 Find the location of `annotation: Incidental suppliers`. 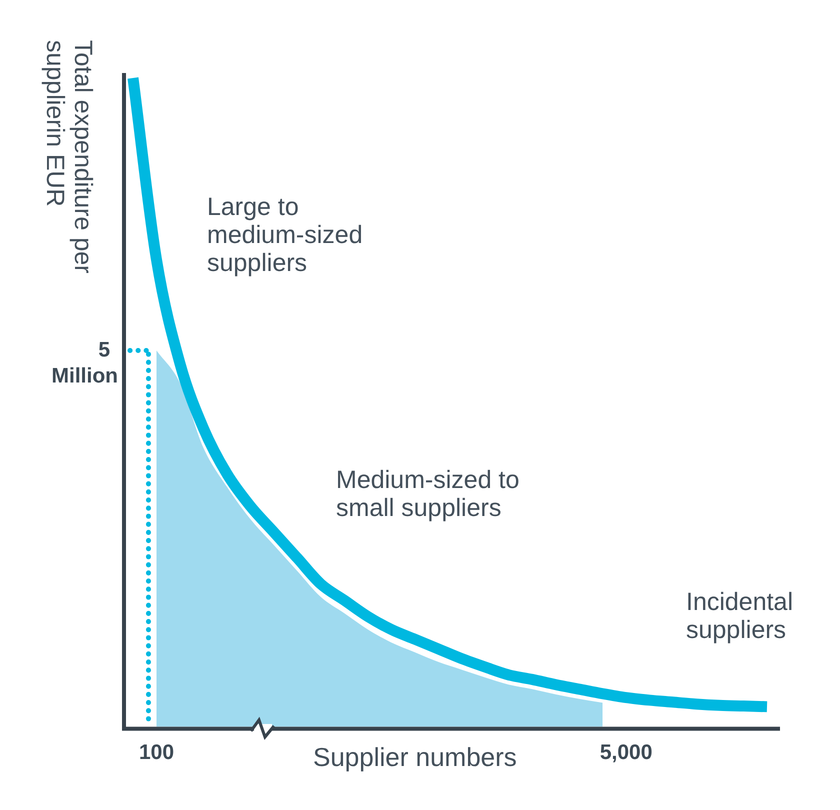

annotation: Incidental suppliers is located at coordinates (740, 616).